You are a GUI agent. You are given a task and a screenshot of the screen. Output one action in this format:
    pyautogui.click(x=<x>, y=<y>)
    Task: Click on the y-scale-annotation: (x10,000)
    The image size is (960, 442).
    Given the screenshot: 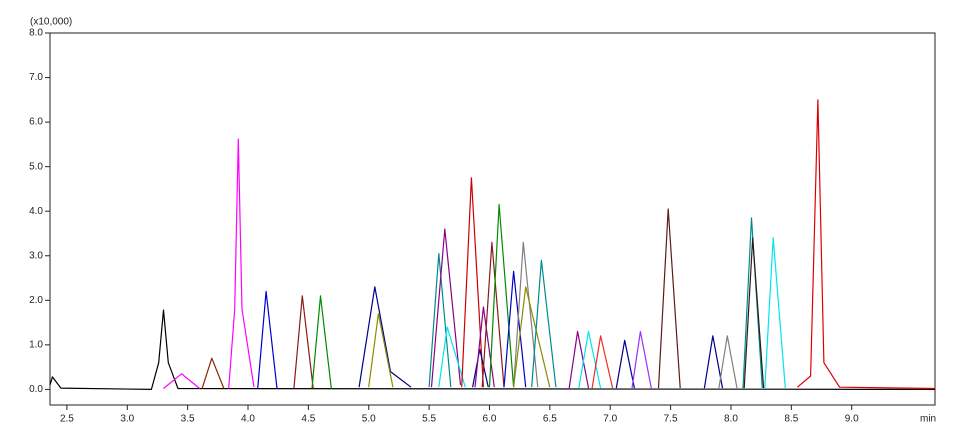 What is the action you would take?
    pyautogui.click(x=51, y=22)
    